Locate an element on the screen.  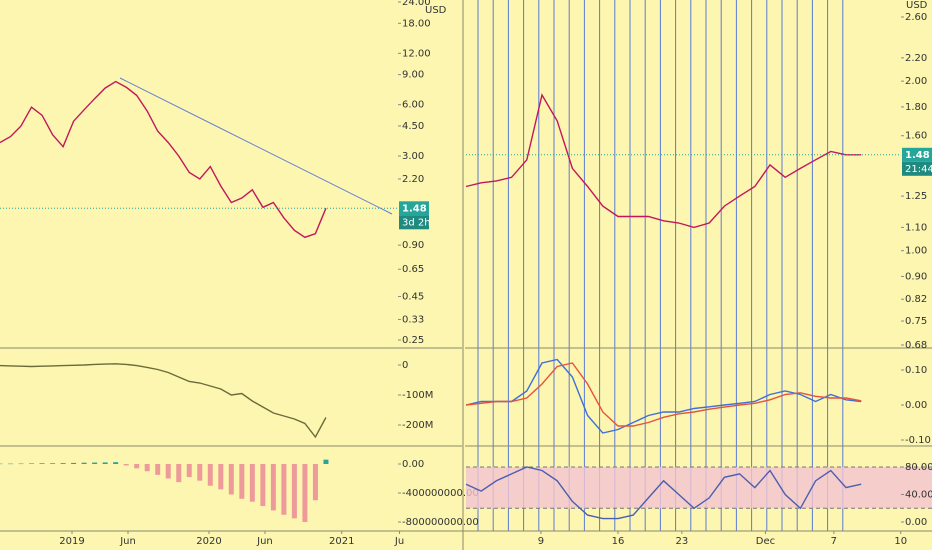
y-tick-label: -400000000.00 is located at coordinates (440, 493).